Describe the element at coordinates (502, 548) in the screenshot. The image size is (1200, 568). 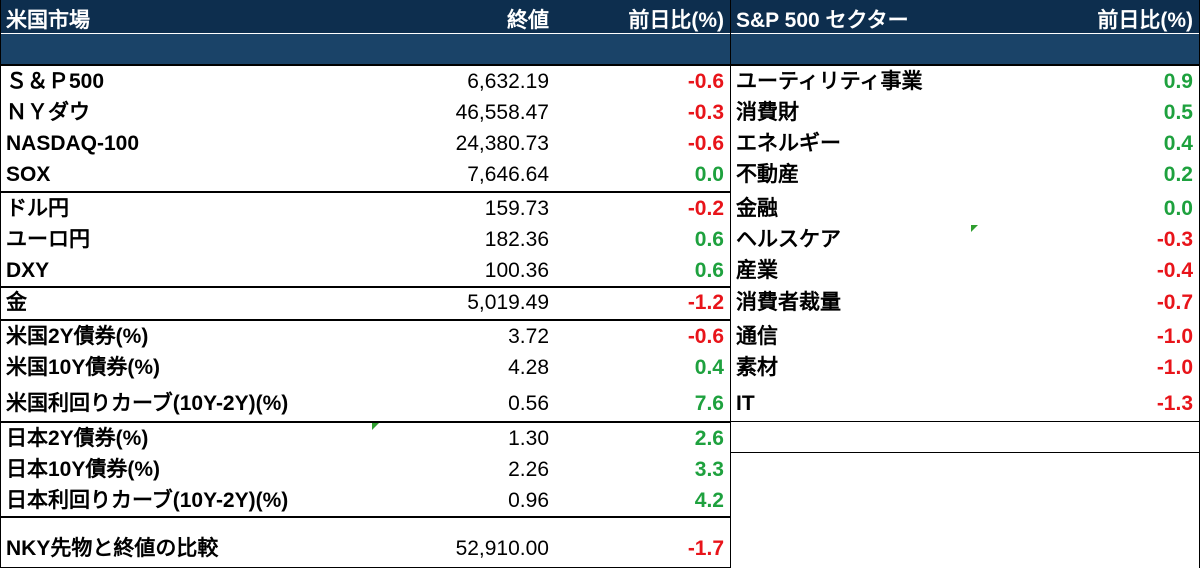
I see `close-value: 52,910.00` at that location.